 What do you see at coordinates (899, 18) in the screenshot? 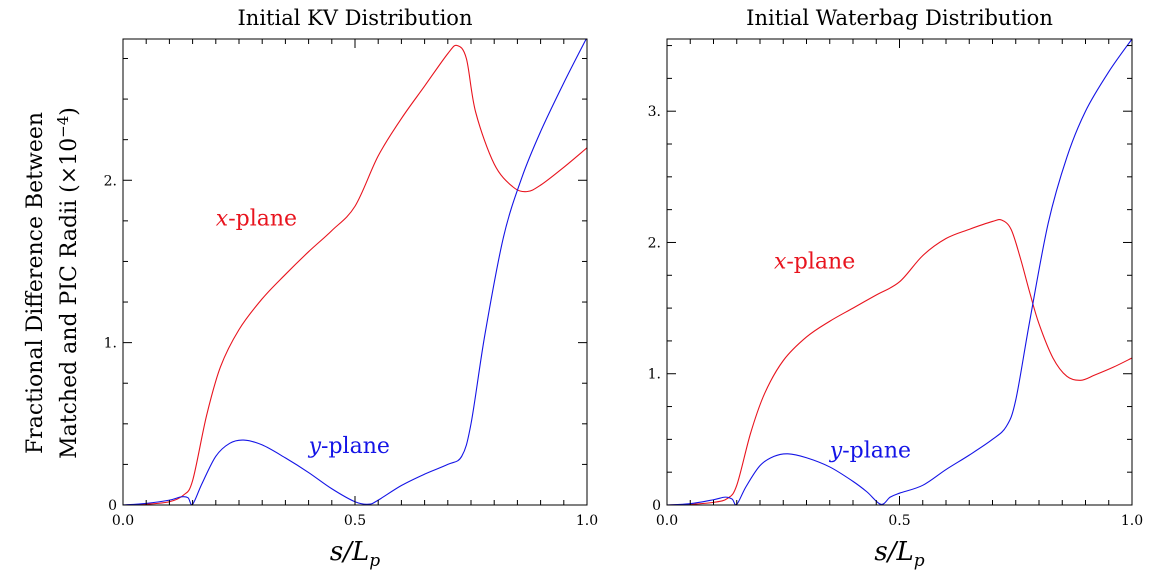
I see `chart-title: Initial Waterbag Distribution` at bounding box center [899, 18].